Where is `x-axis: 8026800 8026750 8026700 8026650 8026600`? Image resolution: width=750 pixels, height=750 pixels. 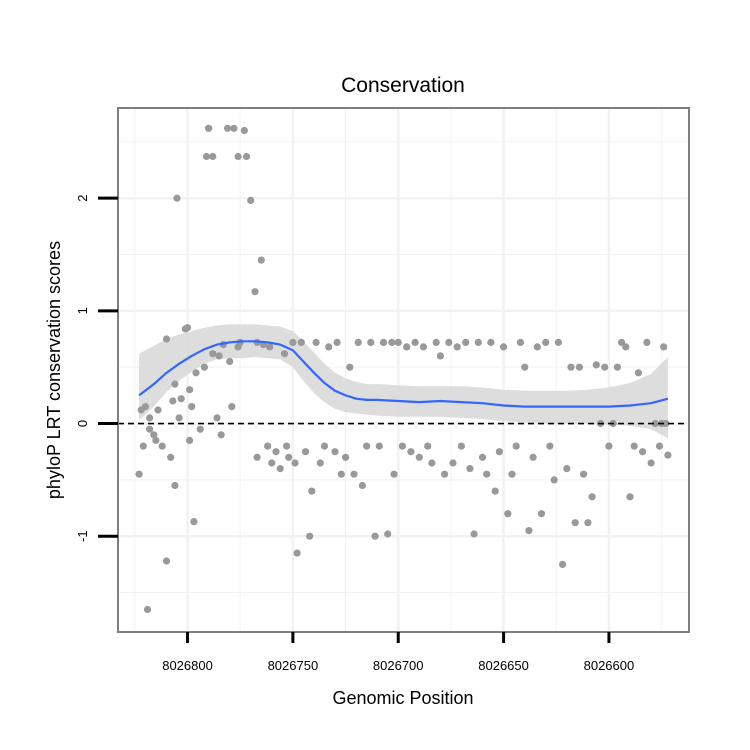
x-axis: 8026800 8026750 8026700 8026650 8026600 is located at coordinates (398, 652).